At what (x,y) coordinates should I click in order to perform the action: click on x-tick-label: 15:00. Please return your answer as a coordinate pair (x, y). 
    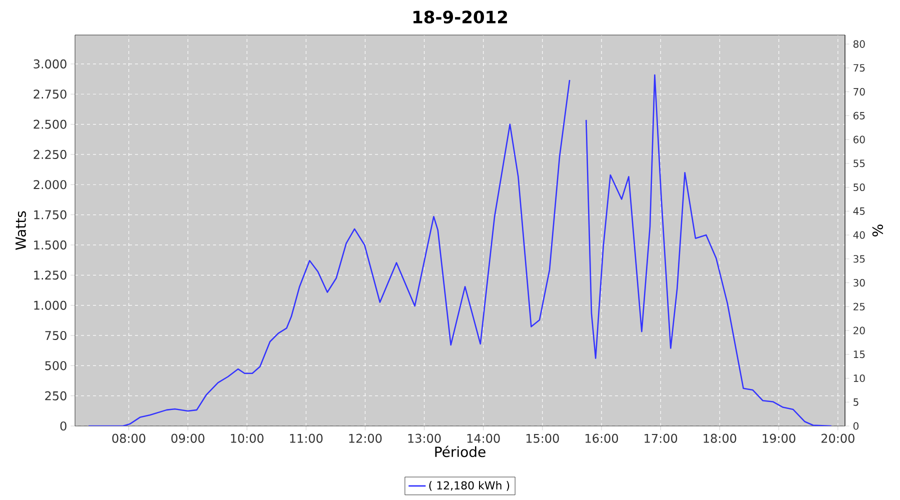
    Looking at the image, I should click on (542, 438).